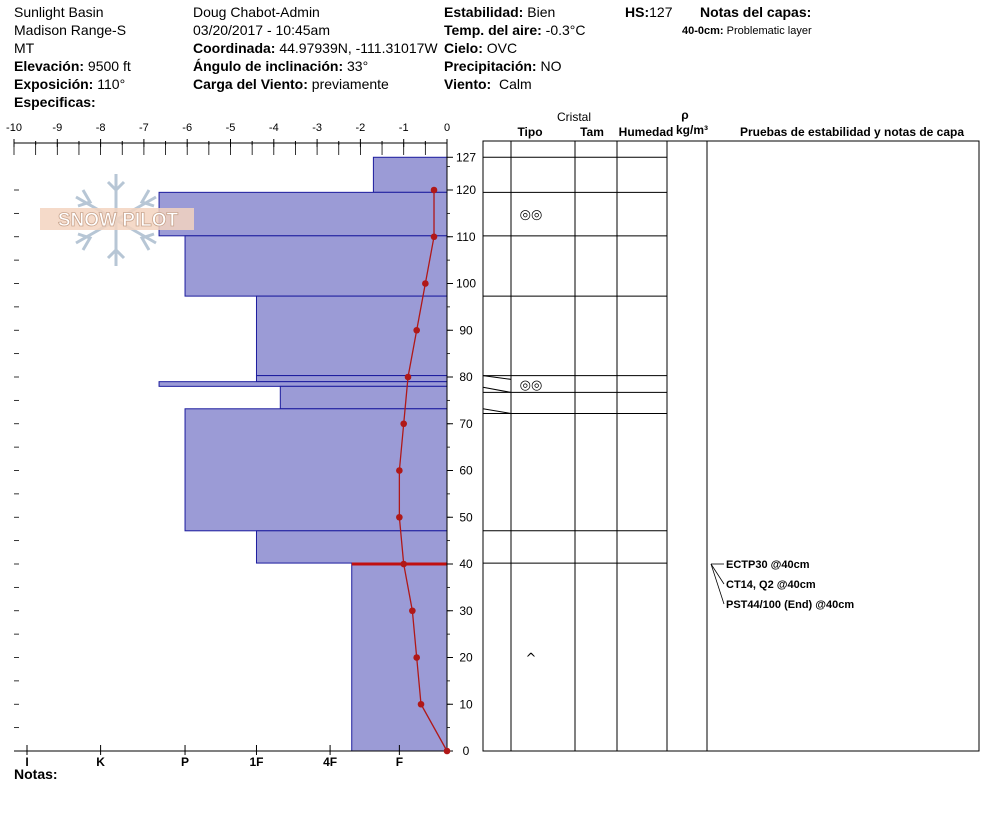 The width and height of the screenshot is (994, 840). Describe the element at coordinates (466, 658) in the screenshot. I see `height-tick-label: 20` at that location.